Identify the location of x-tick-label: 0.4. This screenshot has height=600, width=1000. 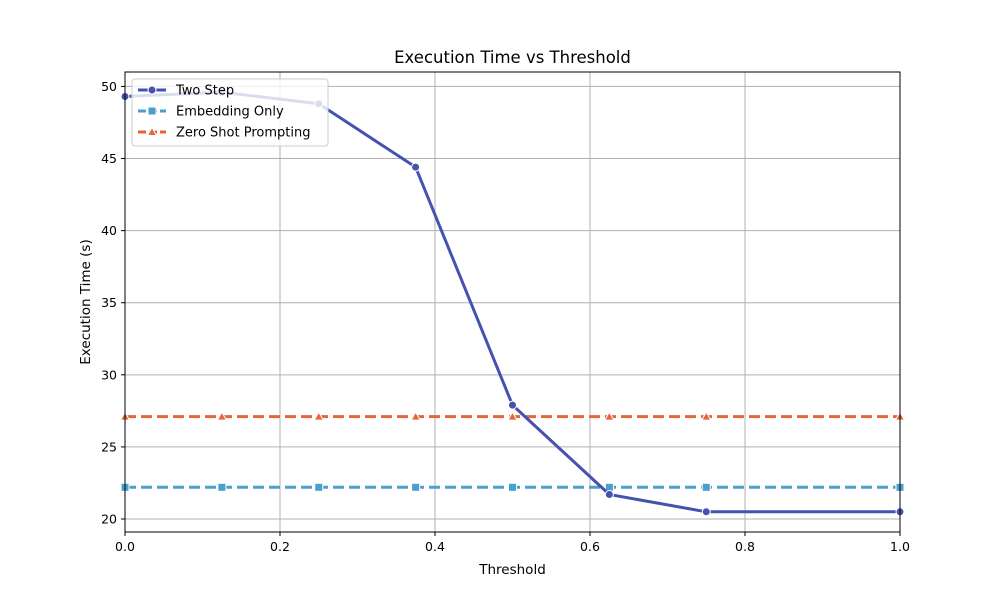
(435, 546).